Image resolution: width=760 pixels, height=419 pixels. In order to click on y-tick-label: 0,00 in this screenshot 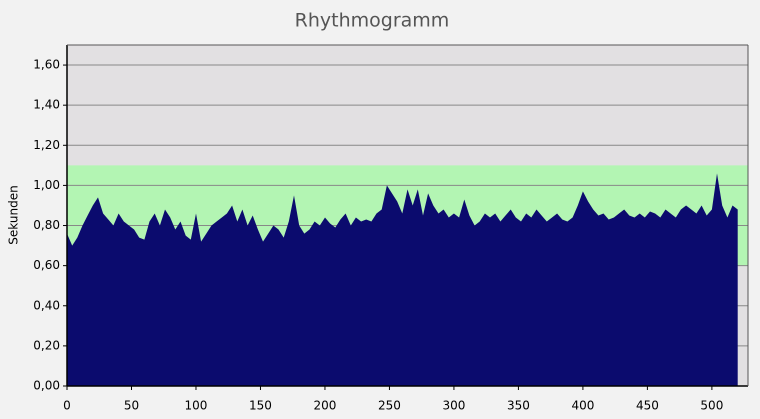, I will do `click(46, 386)`.